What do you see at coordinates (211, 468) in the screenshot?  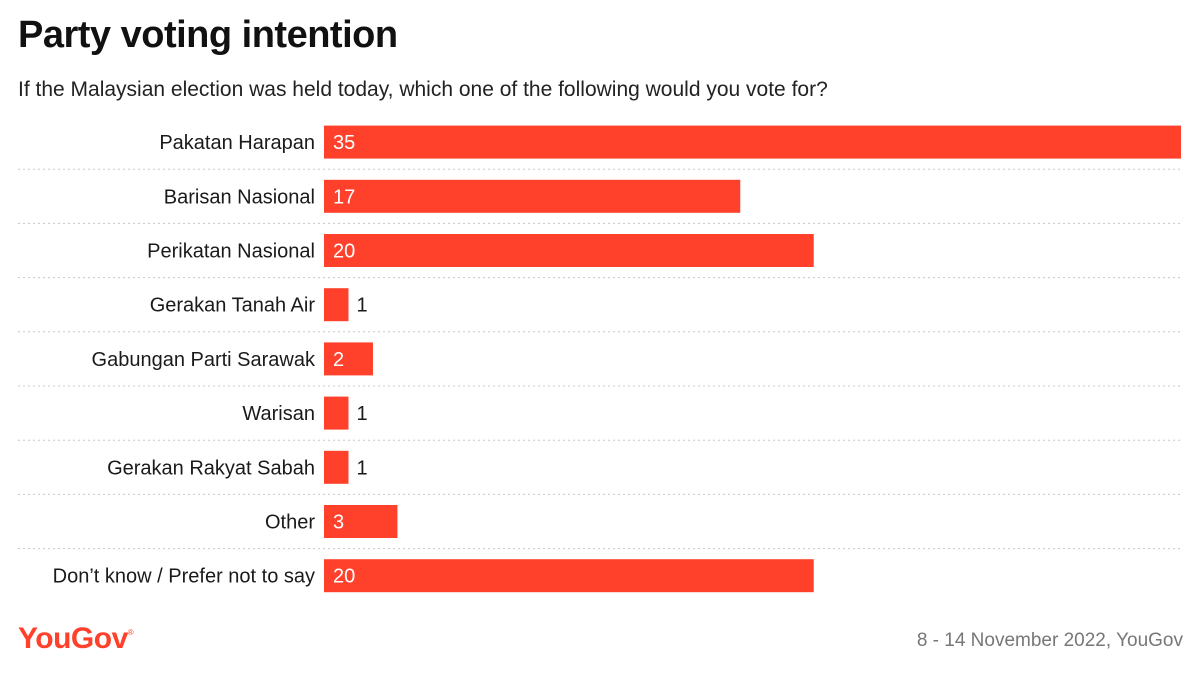 I see `category-label: Gerakan Rakyat Sabah` at bounding box center [211, 468].